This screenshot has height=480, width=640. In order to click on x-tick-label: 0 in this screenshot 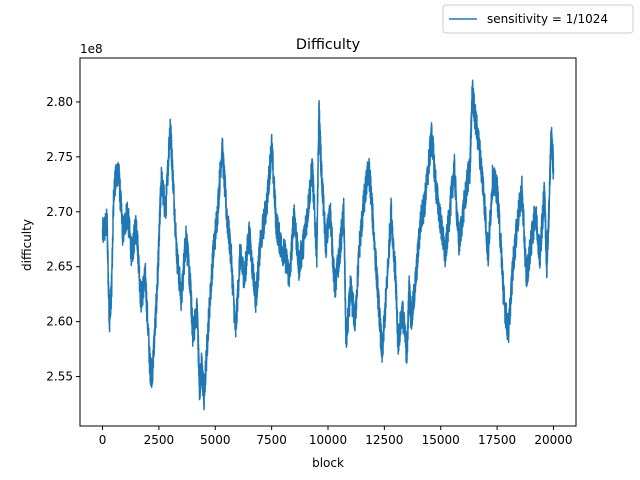, I will do `click(103, 440)`.